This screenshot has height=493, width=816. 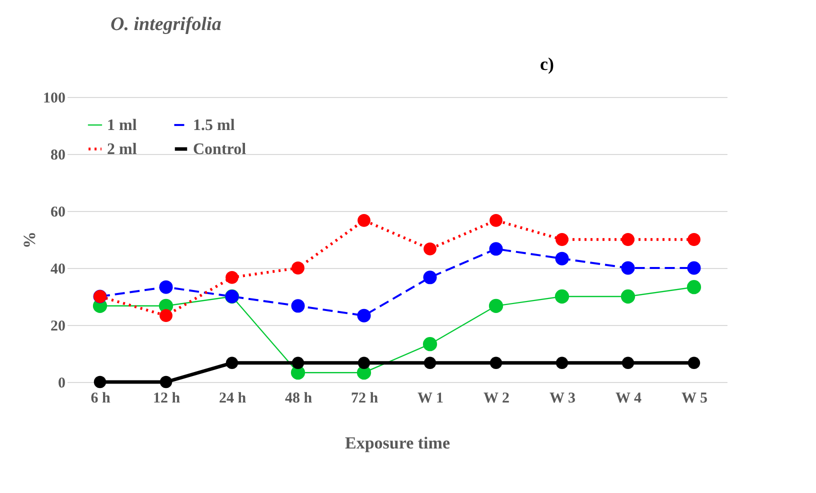 I want to click on legend-label: 2 ml, so click(x=122, y=149).